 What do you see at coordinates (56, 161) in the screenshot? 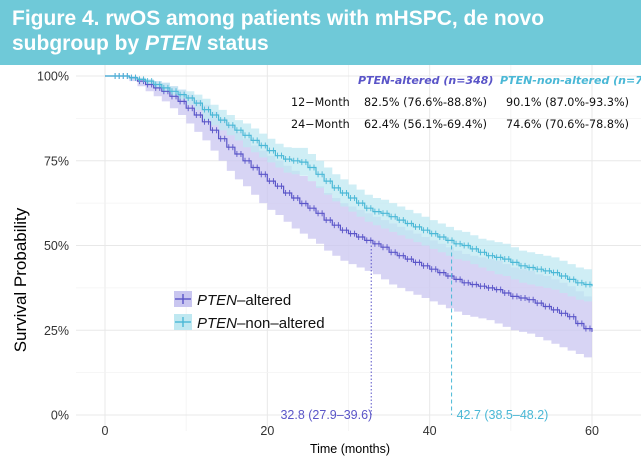
I see `y-tick-label: 75%` at bounding box center [56, 161].